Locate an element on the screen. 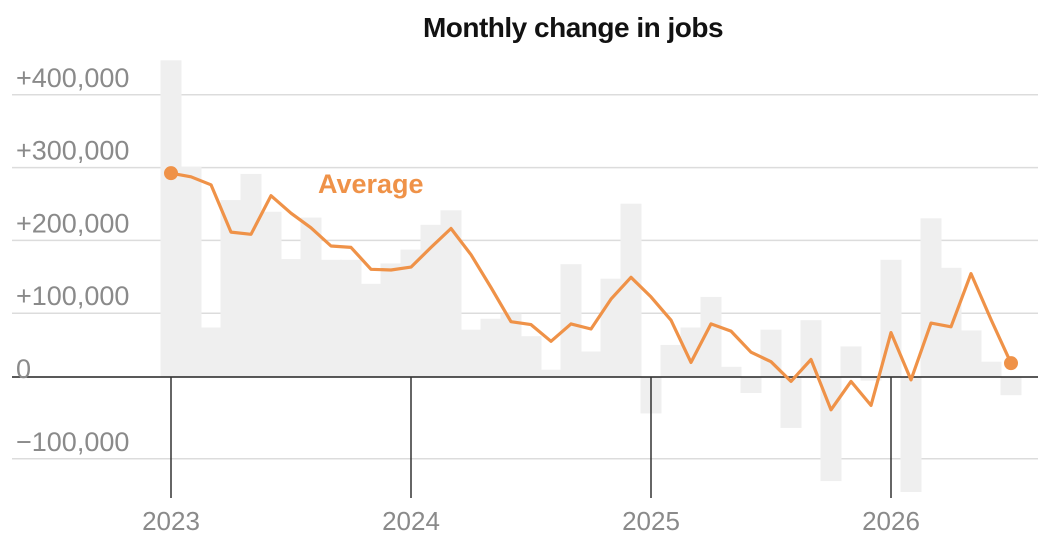  average-end-point is located at coordinates (1011, 363).